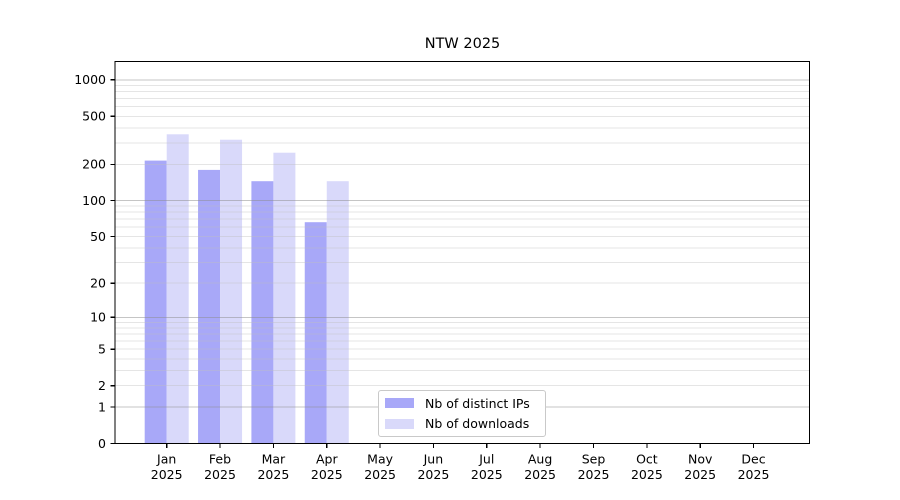 The width and height of the screenshot is (900, 500). What do you see at coordinates (462, 44) in the screenshot?
I see `chart-title: NTW 2025` at bounding box center [462, 44].